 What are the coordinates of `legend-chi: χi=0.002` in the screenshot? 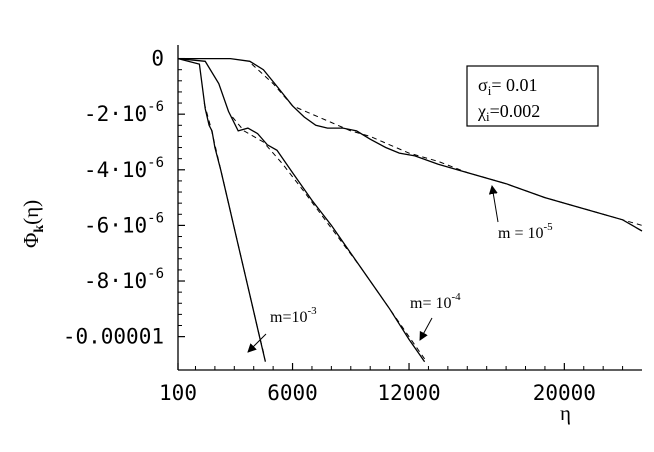 It's located at (508, 112).